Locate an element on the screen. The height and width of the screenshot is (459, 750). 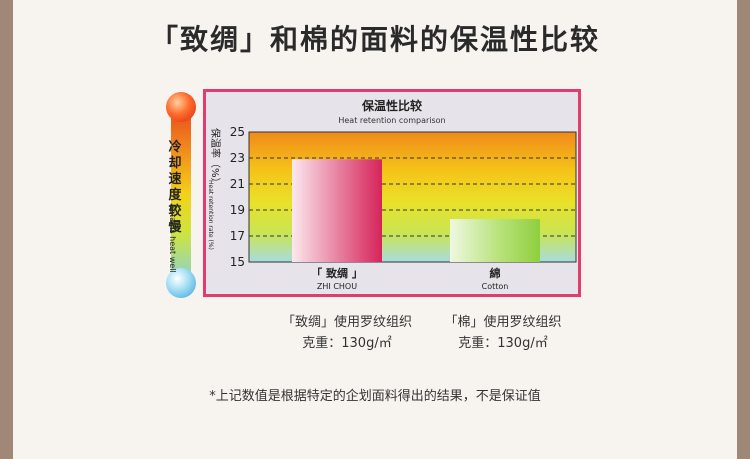
category-label-en: Cotton is located at coordinates (495, 286).